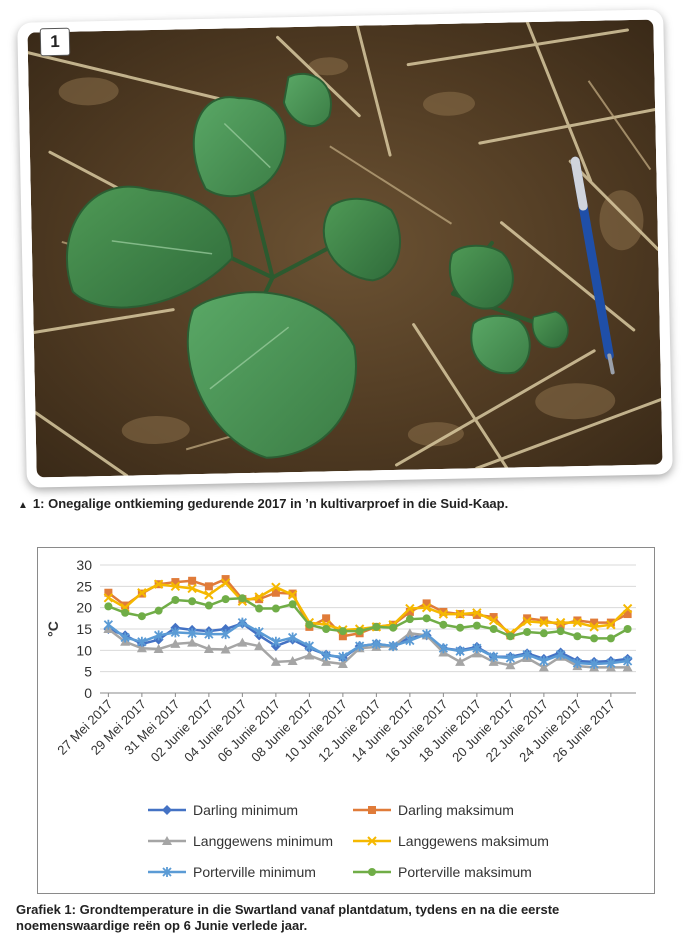  What do you see at coordinates (84, 650) in the screenshot?
I see `y-tick-label: 10` at bounding box center [84, 650].